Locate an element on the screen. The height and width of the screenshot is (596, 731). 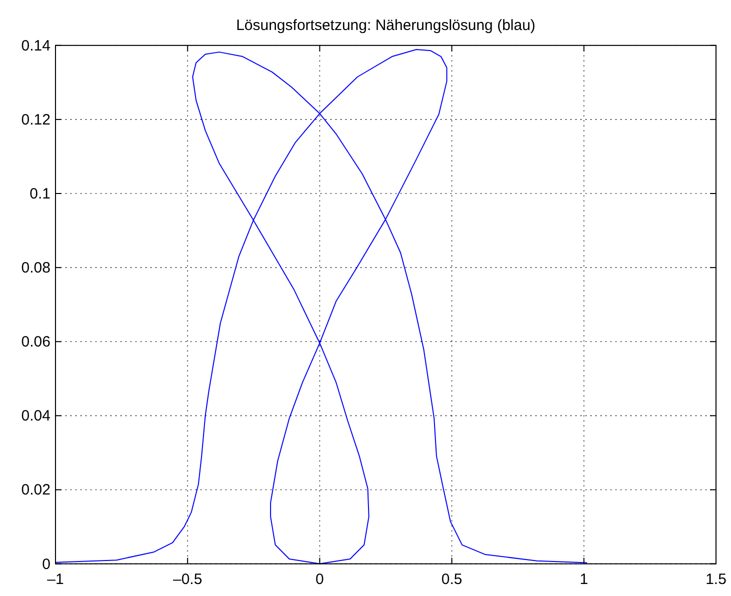
y-tick-label: 0.08 is located at coordinates (35, 268).